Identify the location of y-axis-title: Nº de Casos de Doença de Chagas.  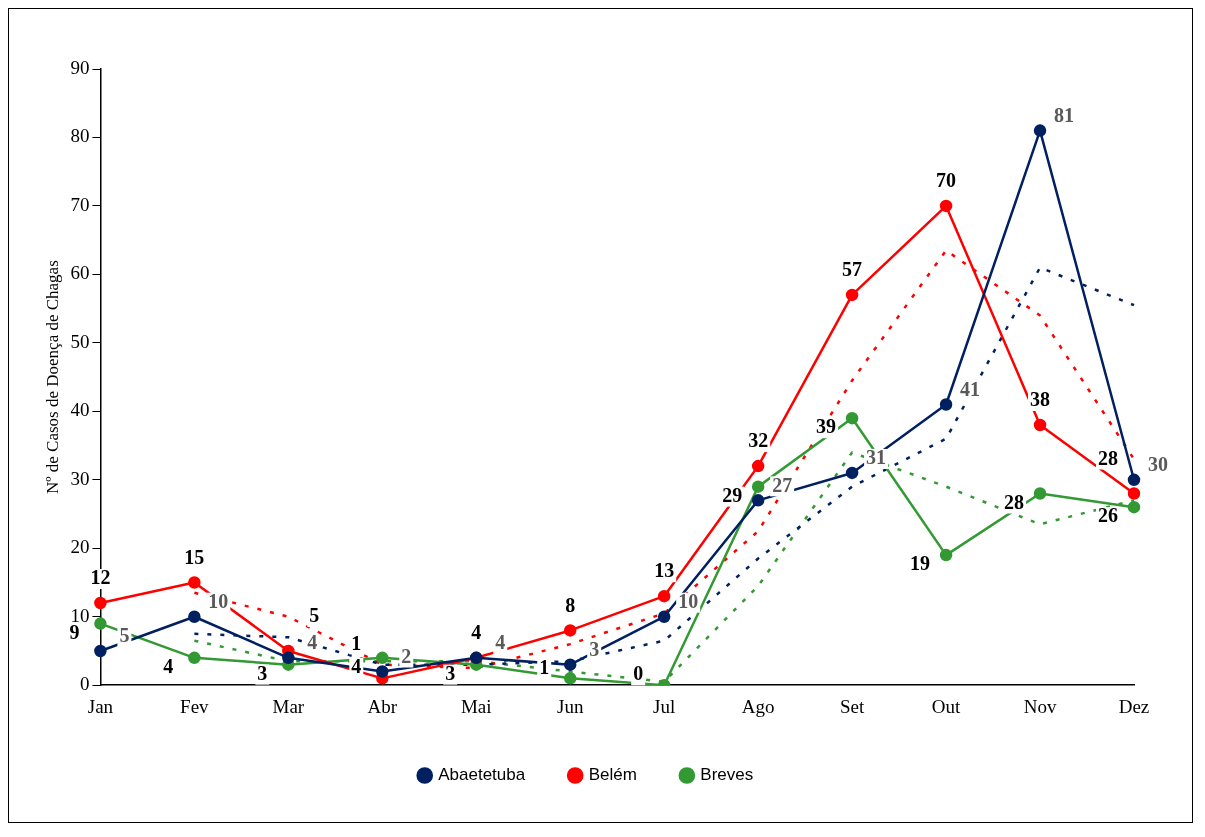
(52, 377).